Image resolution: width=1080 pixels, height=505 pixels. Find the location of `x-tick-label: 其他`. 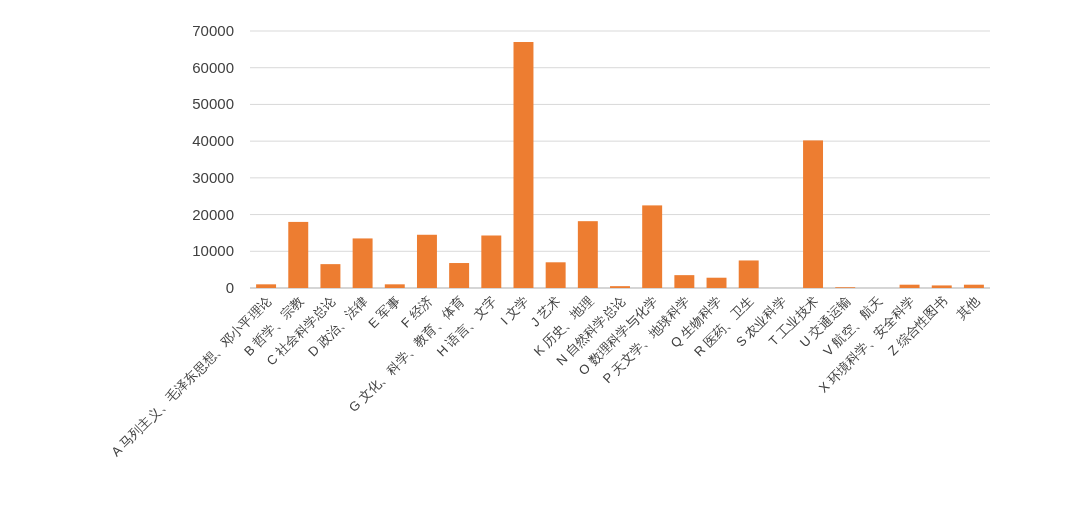

x-tick-label: 其他 is located at coordinates (968, 308).